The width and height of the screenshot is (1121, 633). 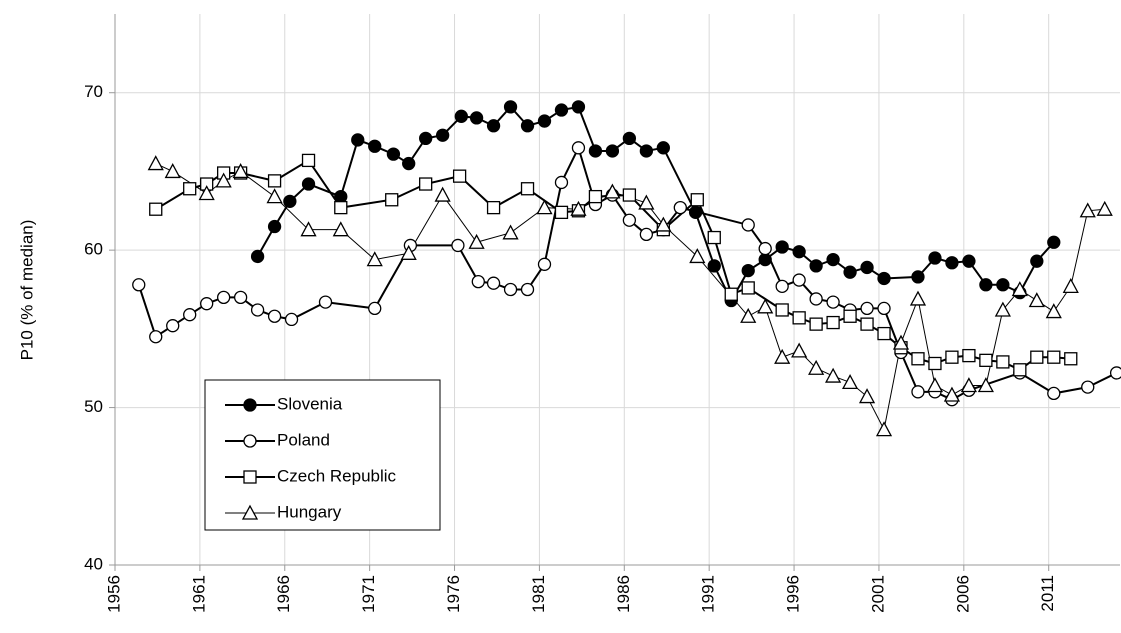 What do you see at coordinates (337, 475) in the screenshot?
I see `legend-label: Czech Republic` at bounding box center [337, 475].